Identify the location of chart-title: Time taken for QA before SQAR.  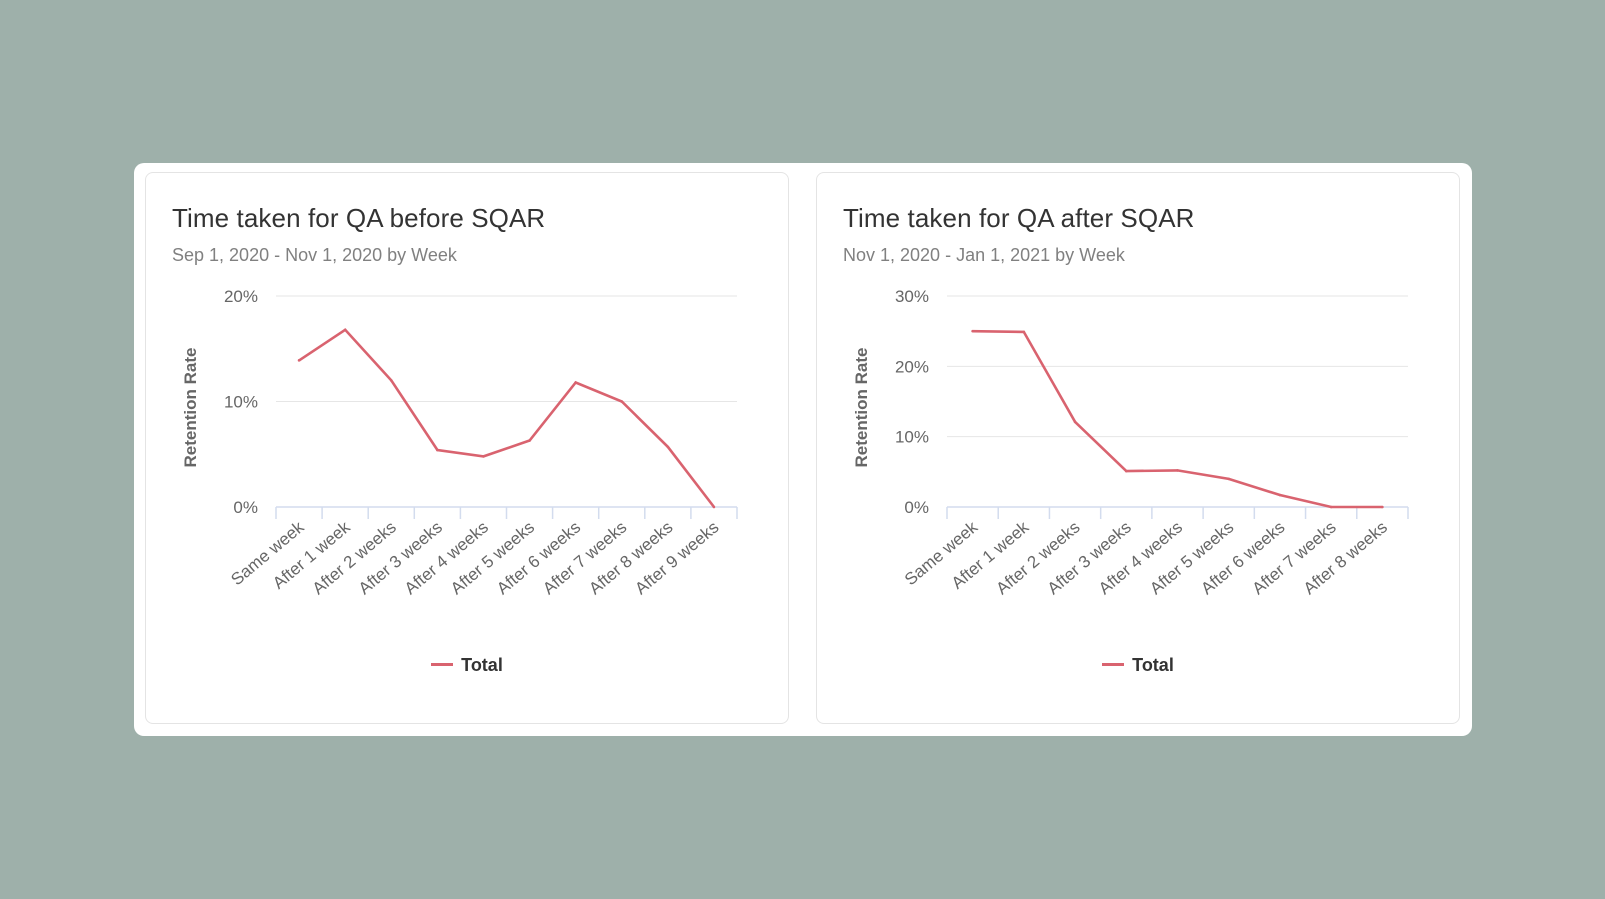
(359, 218).